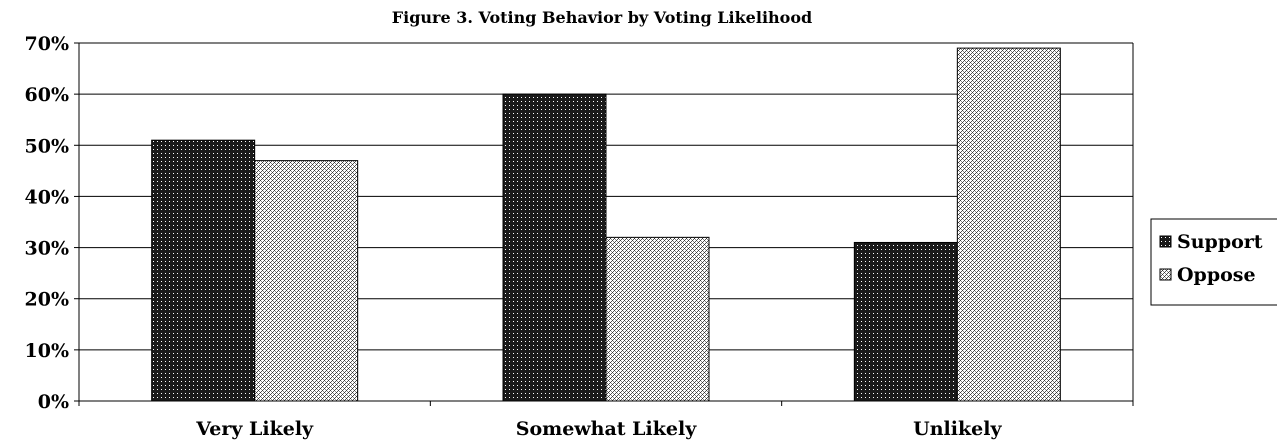 The height and width of the screenshot is (448, 1277). Describe the element at coordinates (47, 249) in the screenshot. I see `y-tick-label: 30%` at that location.